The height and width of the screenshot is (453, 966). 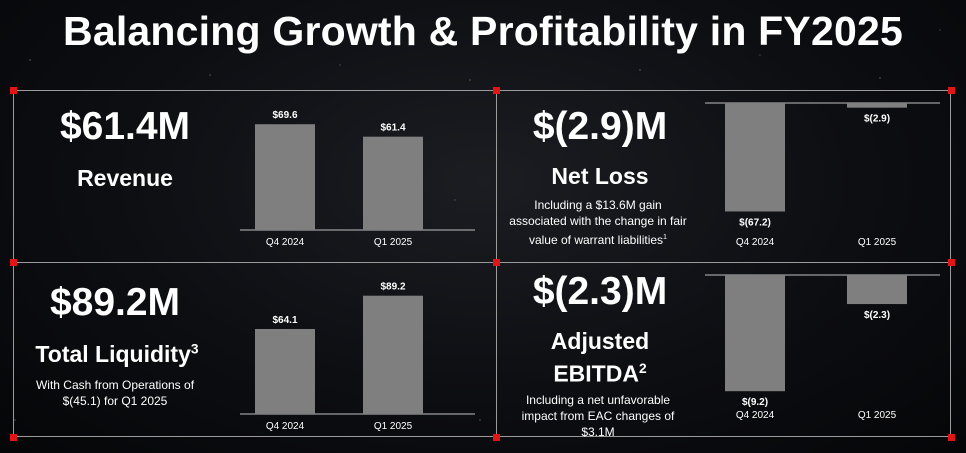 What do you see at coordinates (194, 349) in the screenshot?
I see `footnote-marker: 3` at bounding box center [194, 349].